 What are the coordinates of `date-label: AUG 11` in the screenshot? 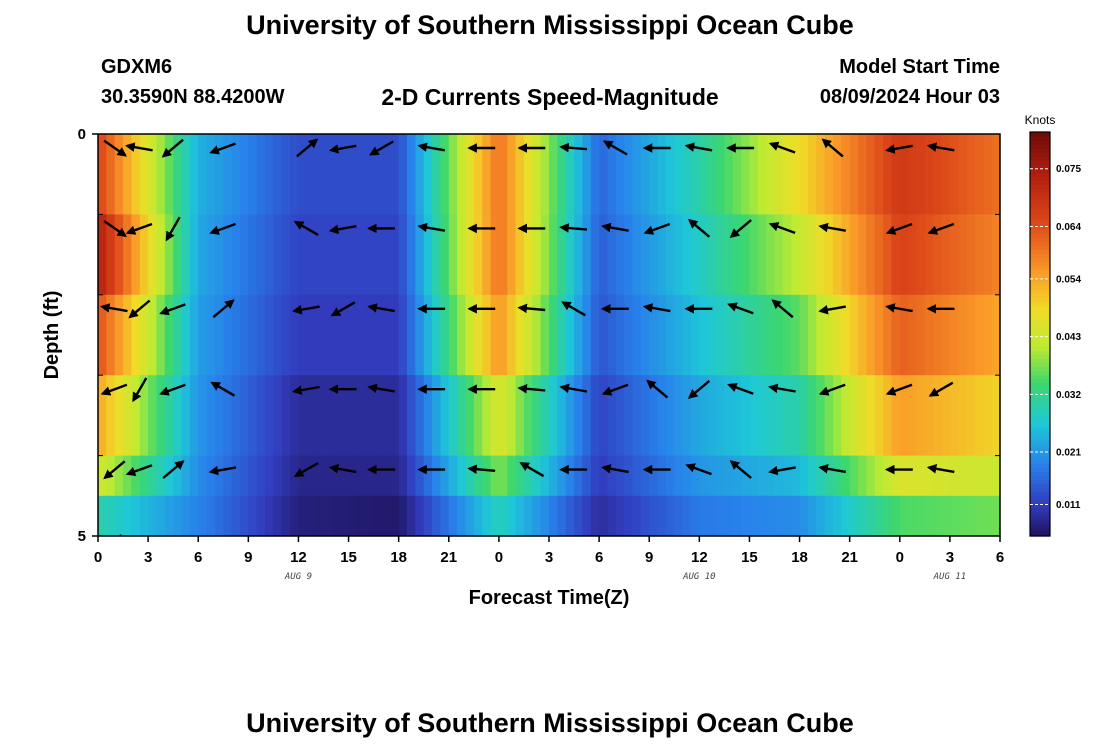 It's located at (950, 577).